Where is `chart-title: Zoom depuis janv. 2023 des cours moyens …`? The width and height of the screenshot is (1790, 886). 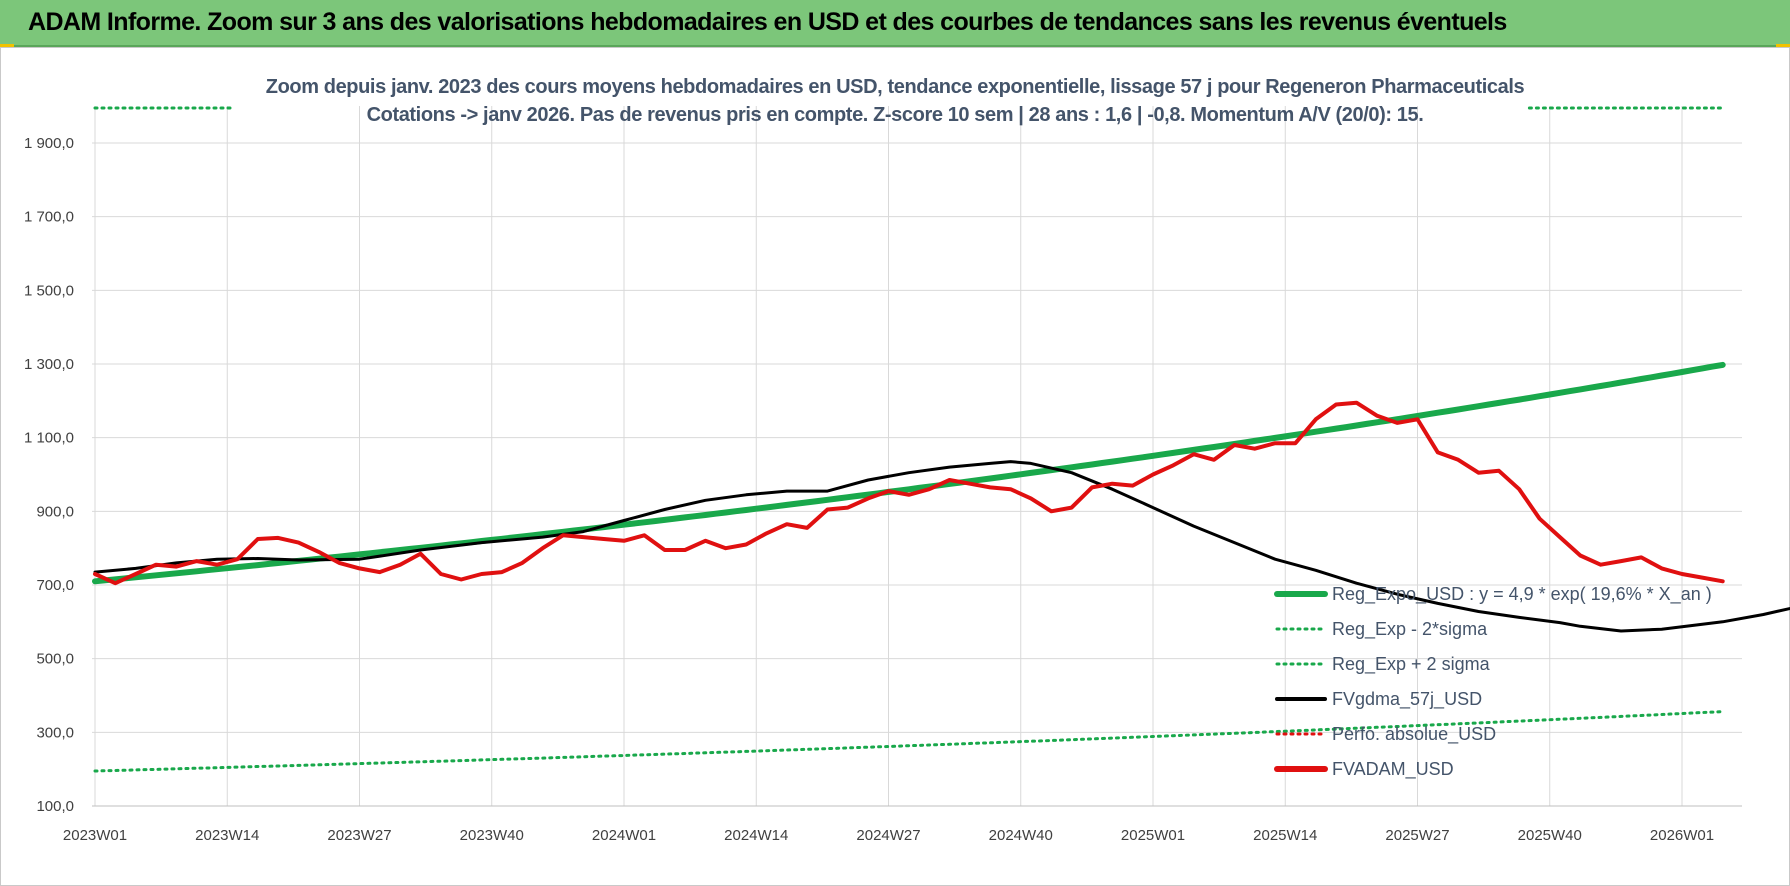 chart-title: Zoom depuis janv. 2023 des cours moyens … is located at coordinates (895, 101).